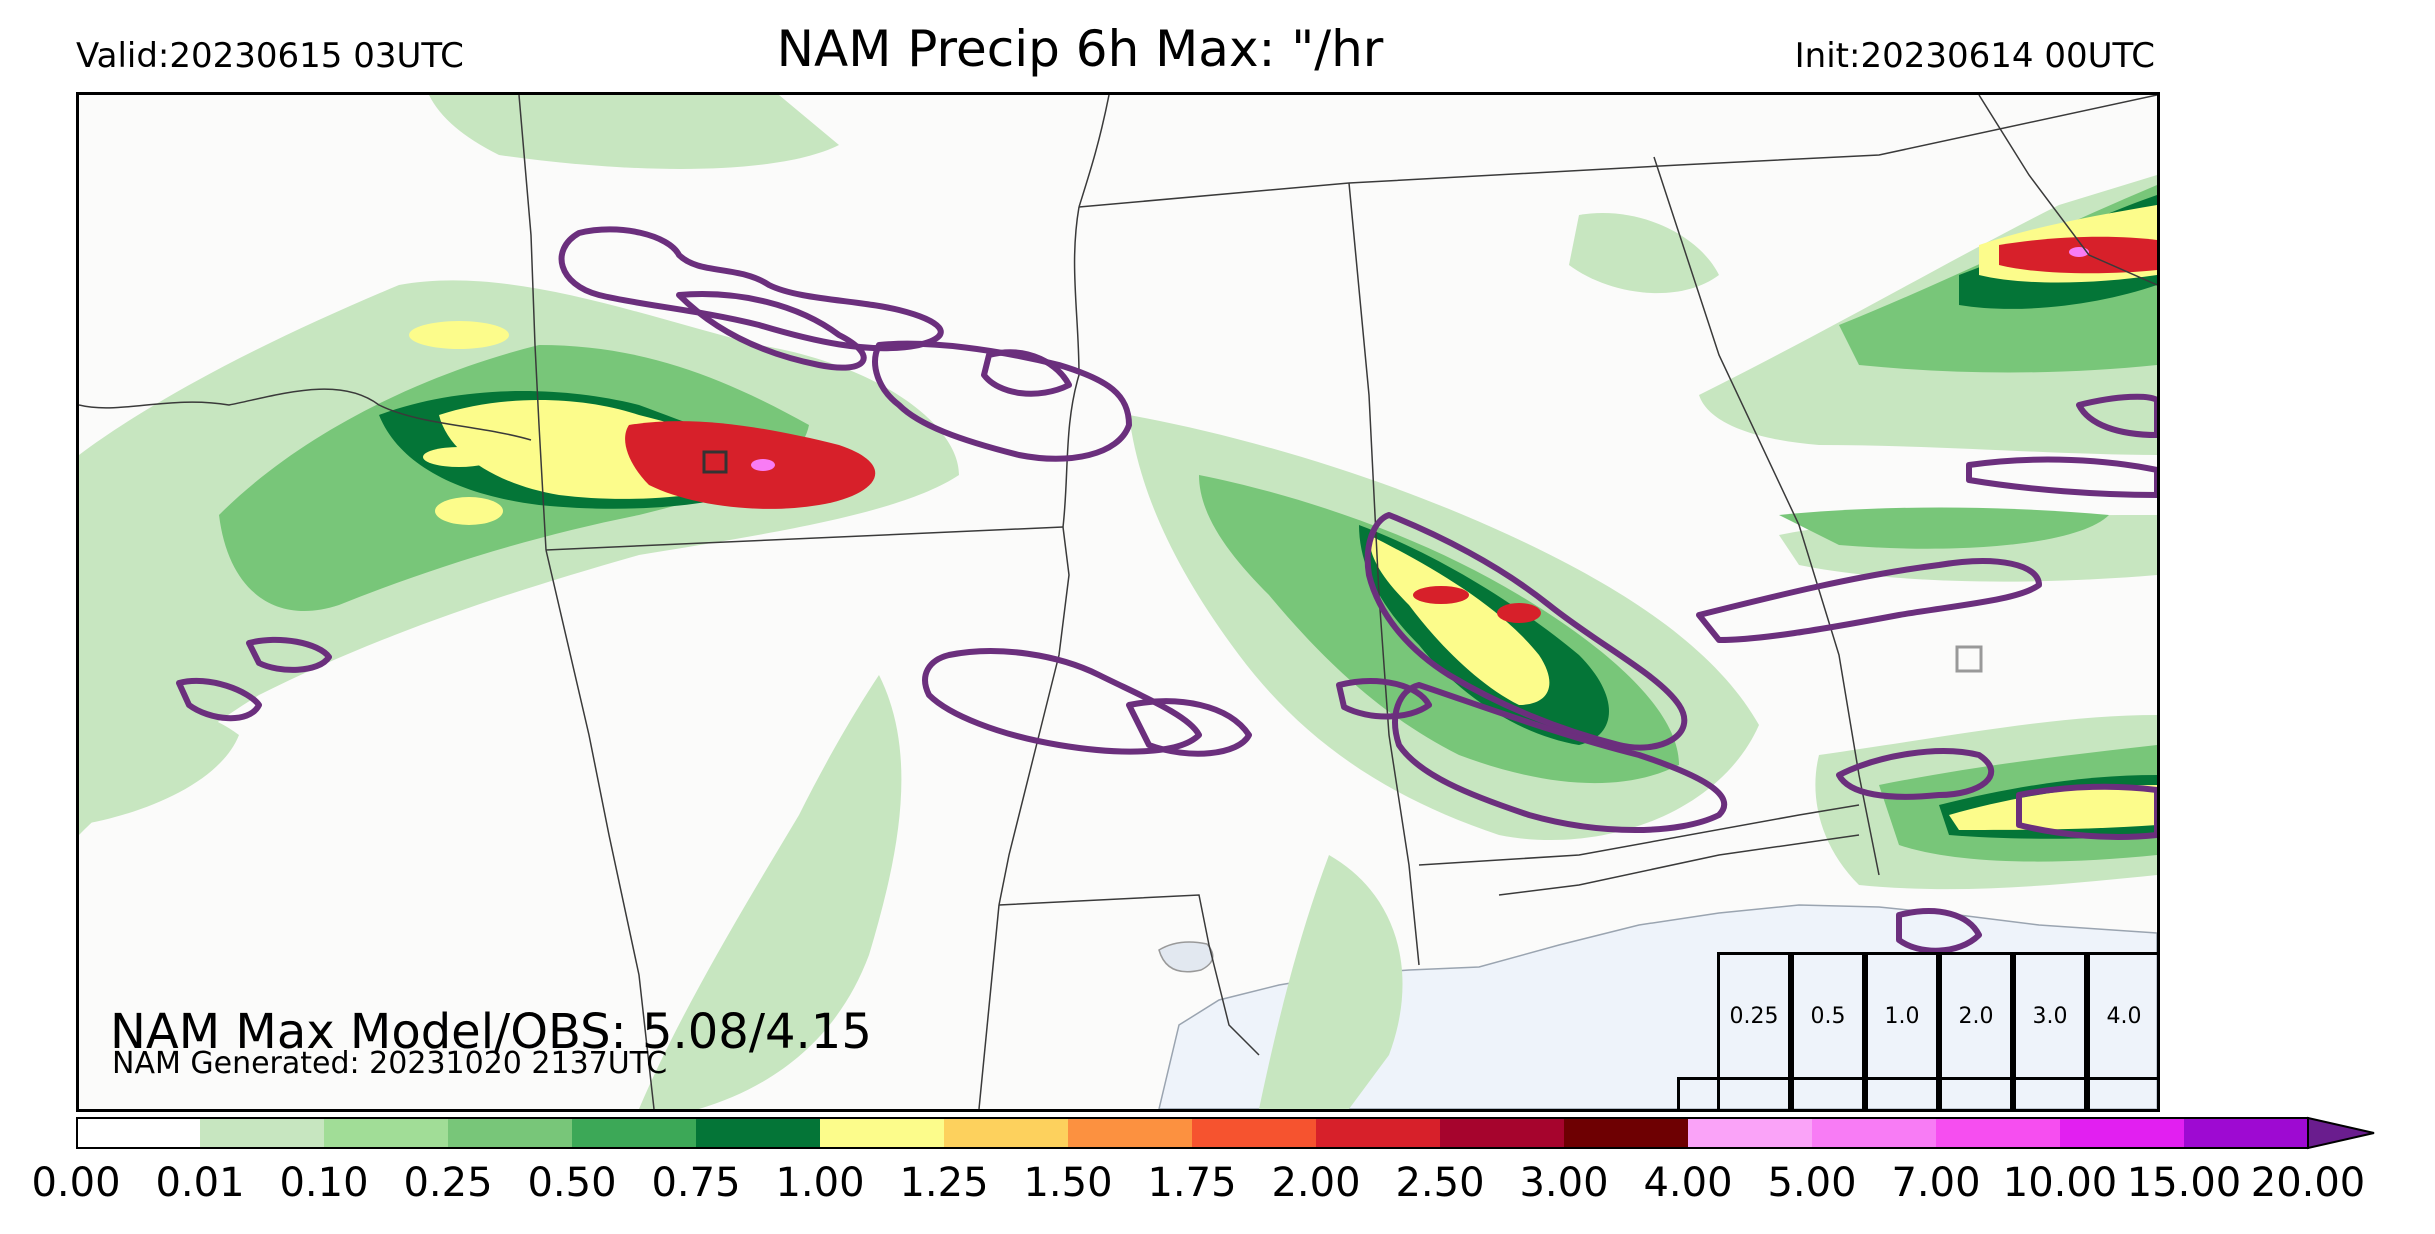 The height and width of the screenshot is (1234, 2435). Describe the element at coordinates (1068, 1183) in the screenshot. I see `colorbar-tick-label: 1.50` at that location.